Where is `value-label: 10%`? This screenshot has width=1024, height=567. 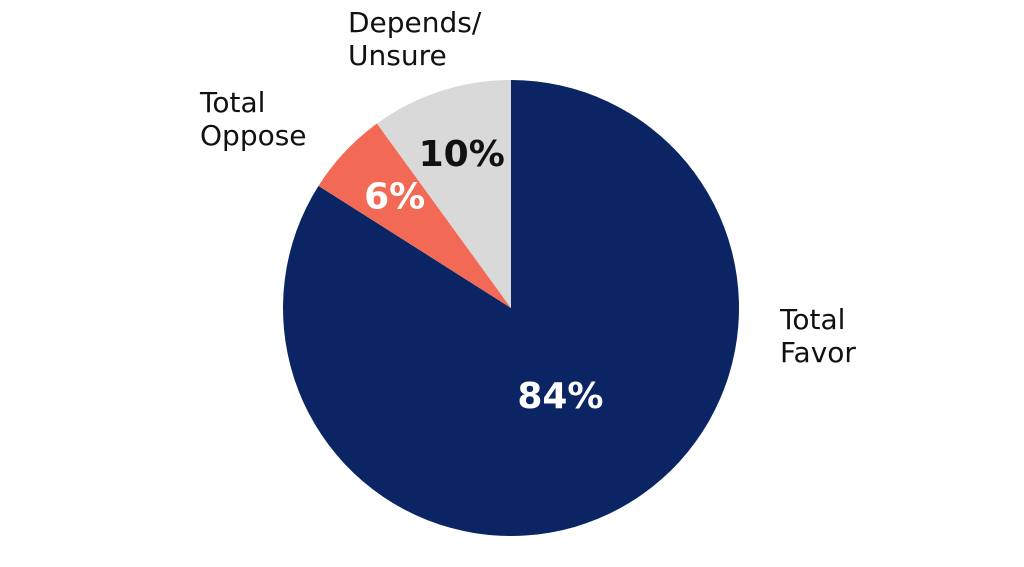 value-label: 10% is located at coordinates (462, 154).